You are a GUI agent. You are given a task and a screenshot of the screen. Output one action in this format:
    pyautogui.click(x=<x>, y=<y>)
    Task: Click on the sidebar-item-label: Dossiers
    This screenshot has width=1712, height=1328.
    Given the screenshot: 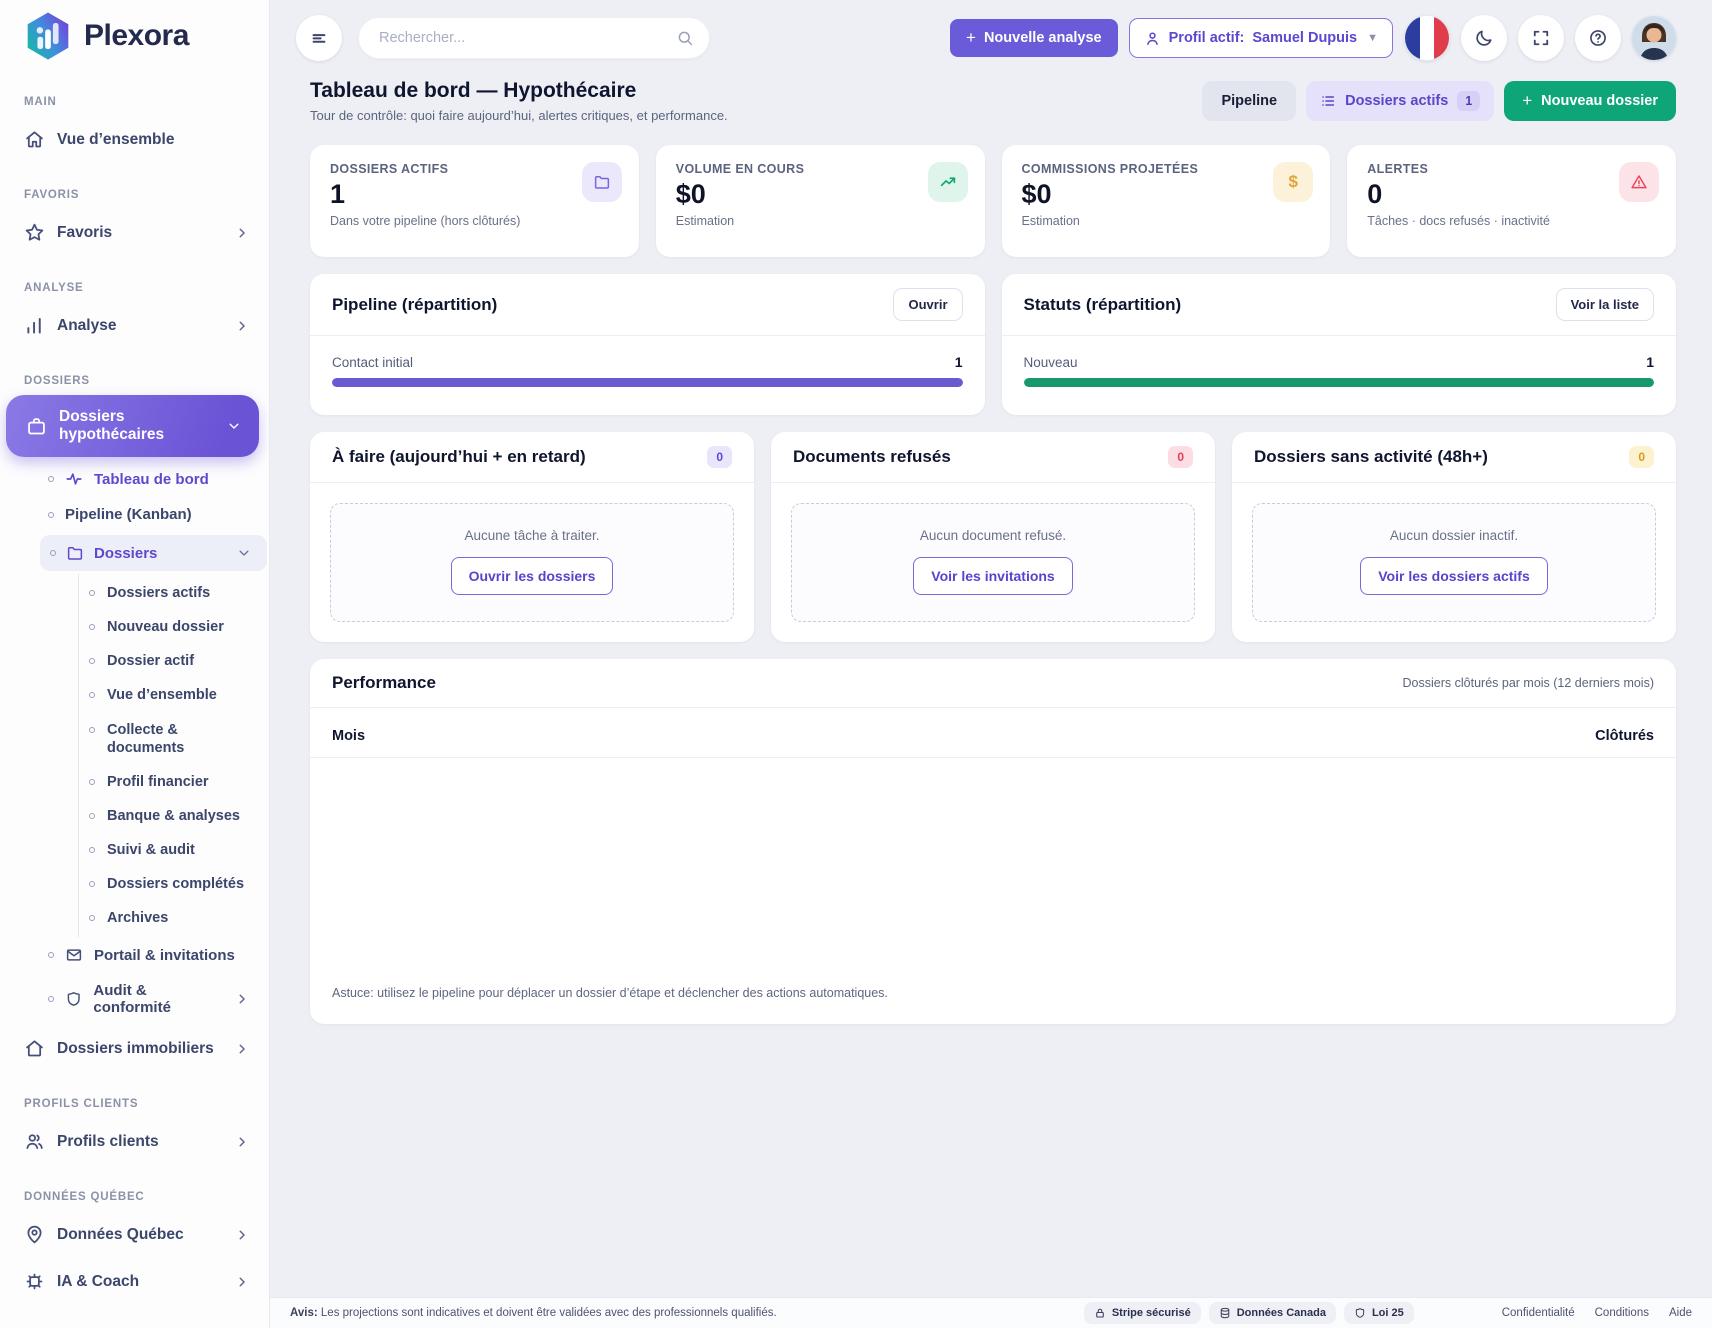 What is the action you would take?
    pyautogui.click(x=126, y=553)
    